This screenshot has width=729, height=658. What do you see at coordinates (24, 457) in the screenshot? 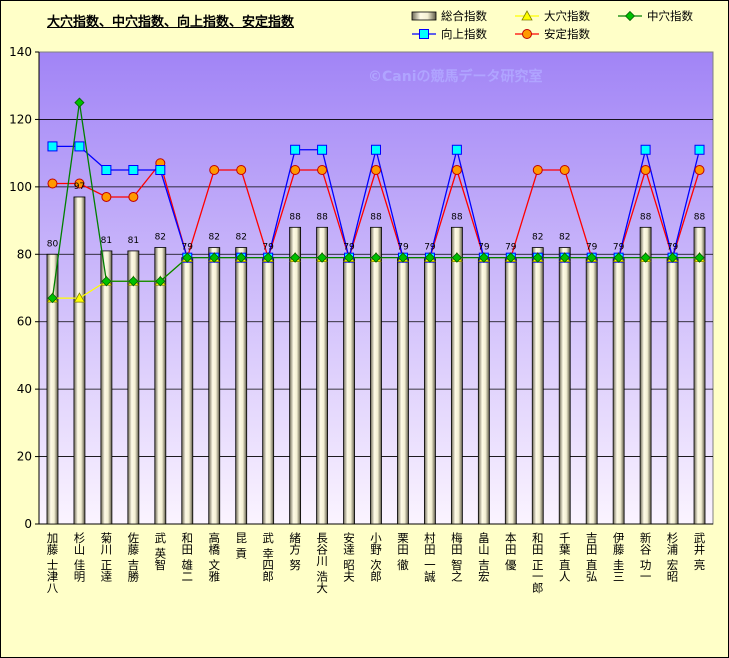
I see `y-tick-label: 20` at bounding box center [24, 457].